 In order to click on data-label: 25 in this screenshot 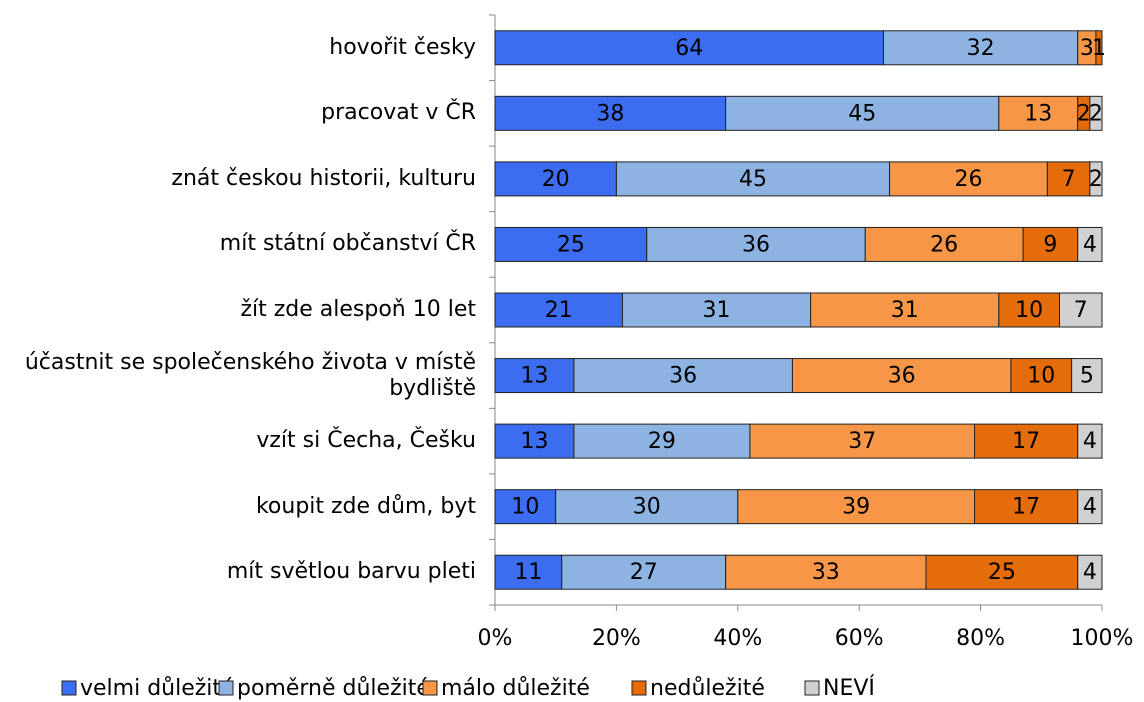, I will do `click(571, 244)`.